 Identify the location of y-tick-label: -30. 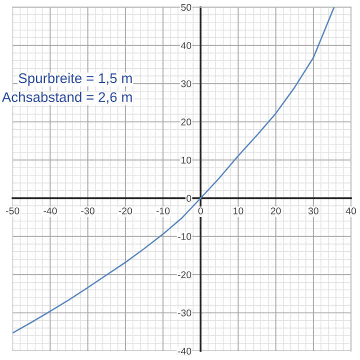
(185, 313).